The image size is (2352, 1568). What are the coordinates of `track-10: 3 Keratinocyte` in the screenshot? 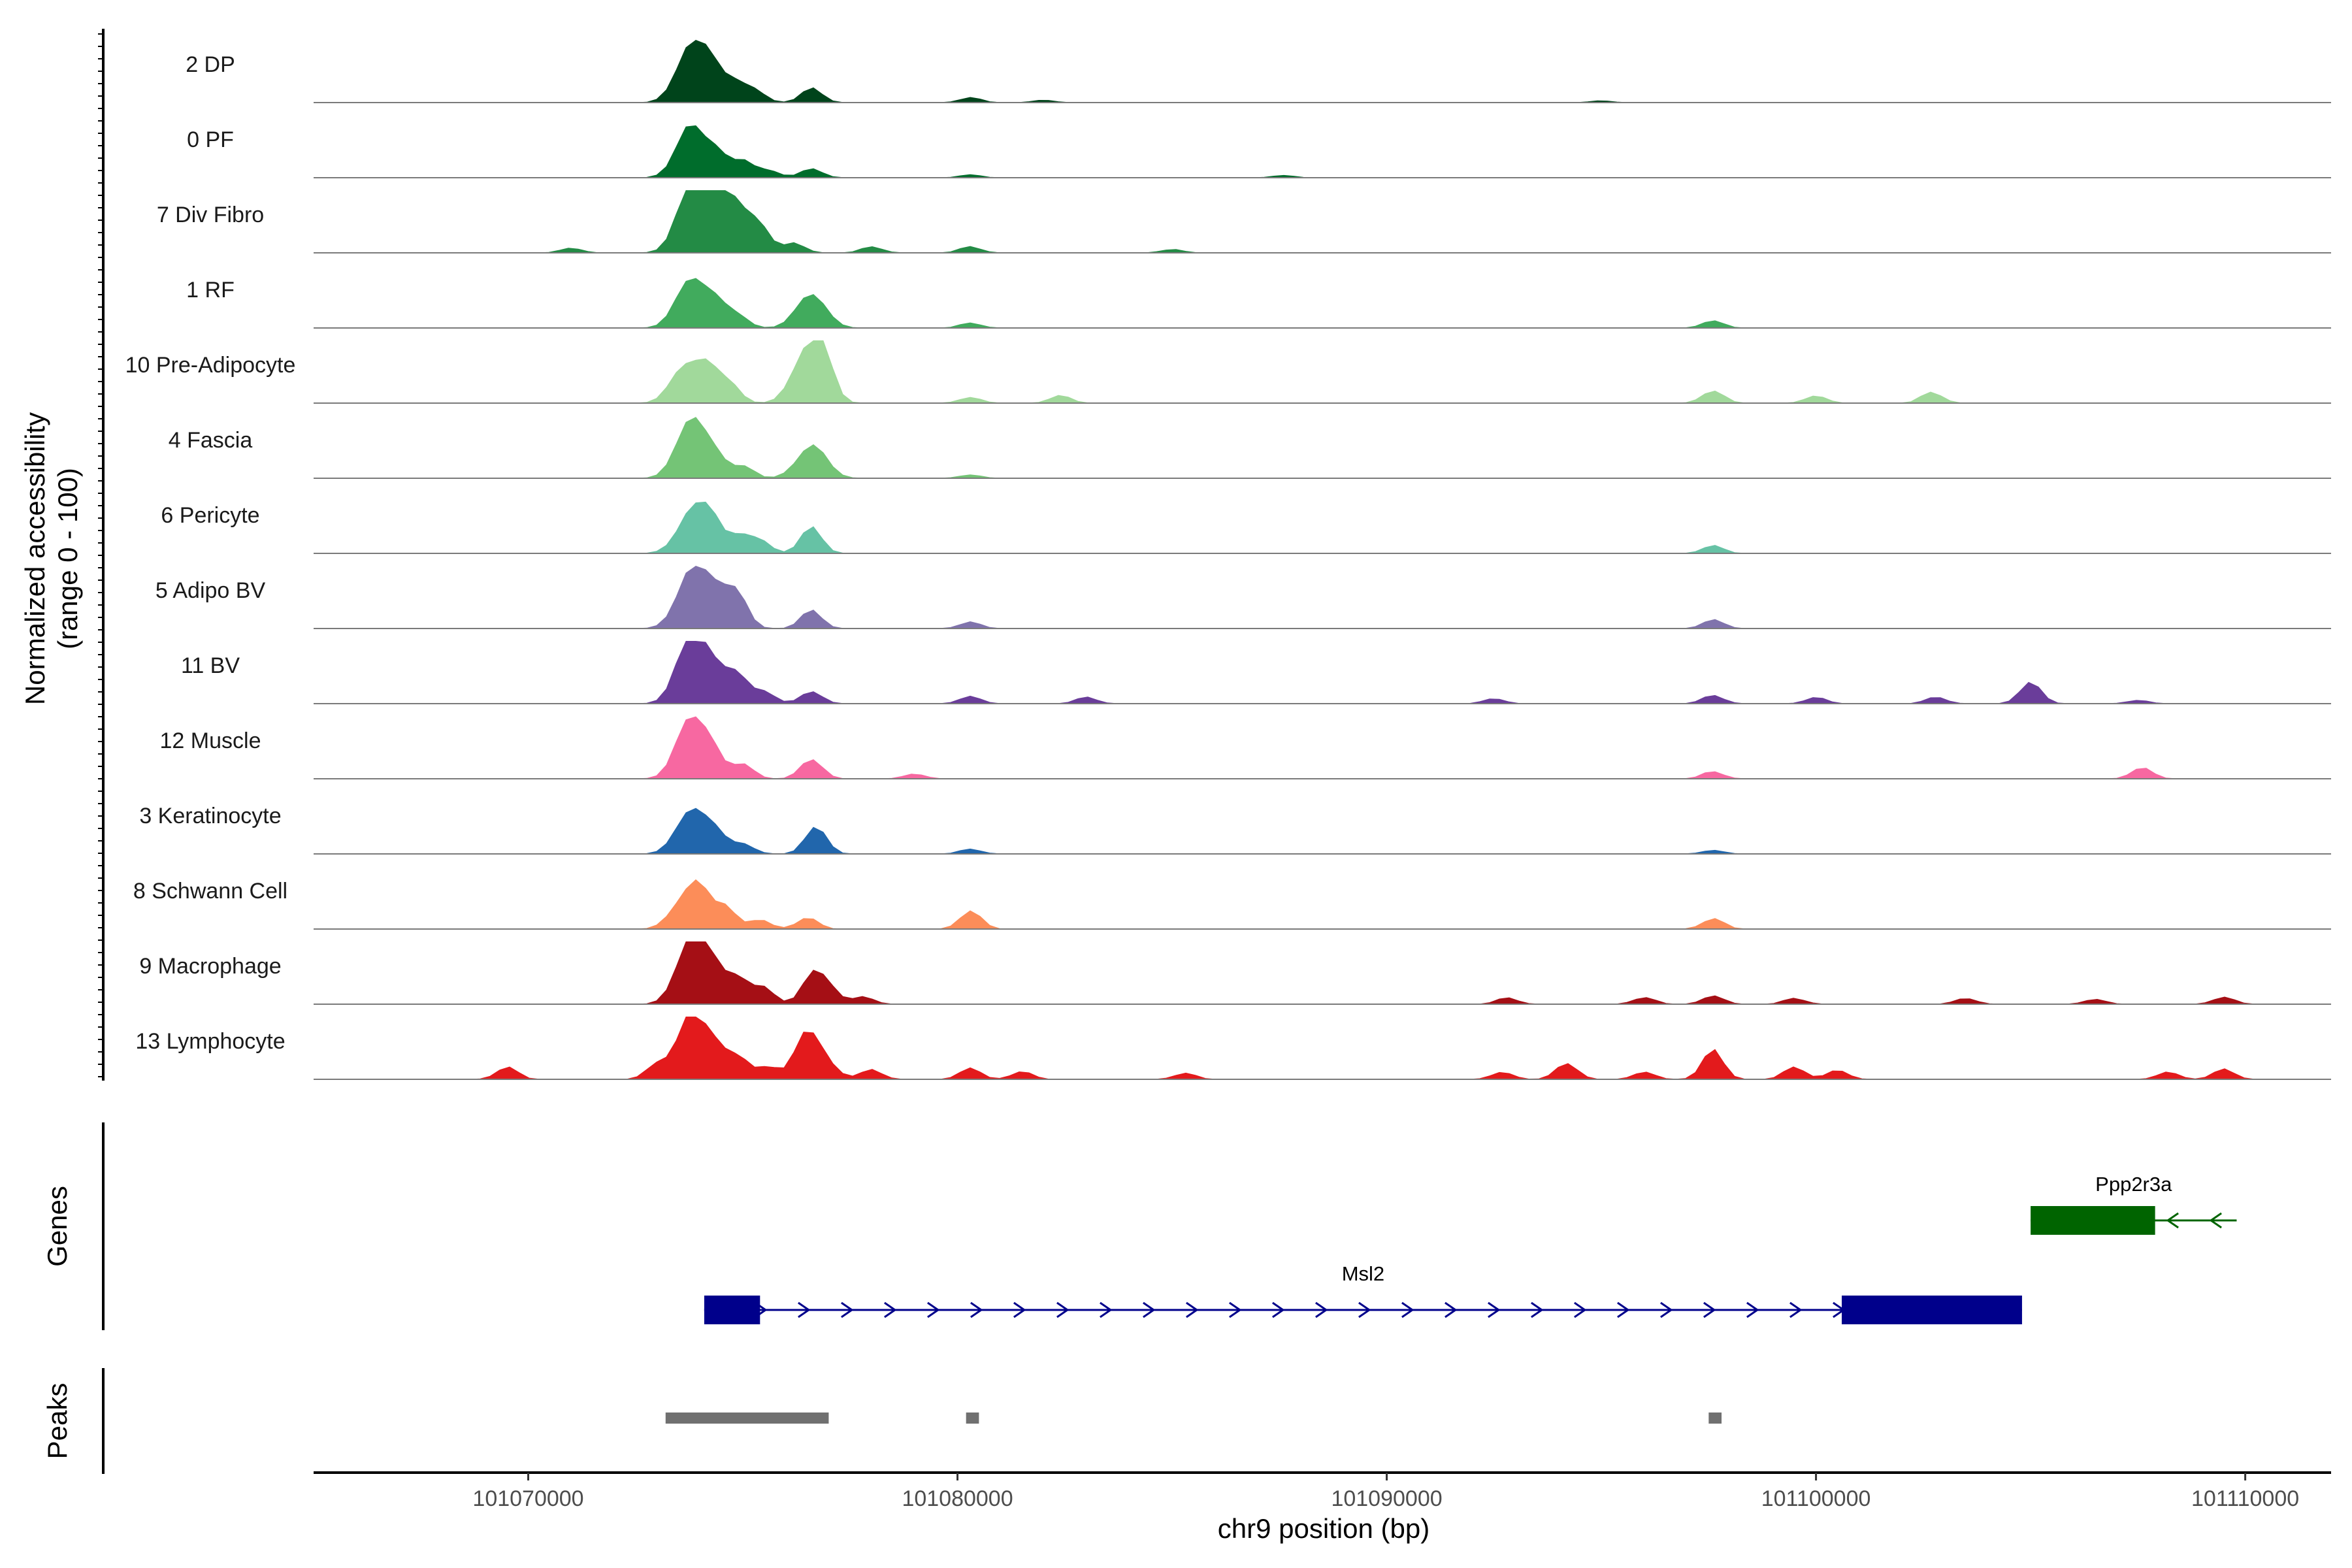 It's located at (1235, 829).